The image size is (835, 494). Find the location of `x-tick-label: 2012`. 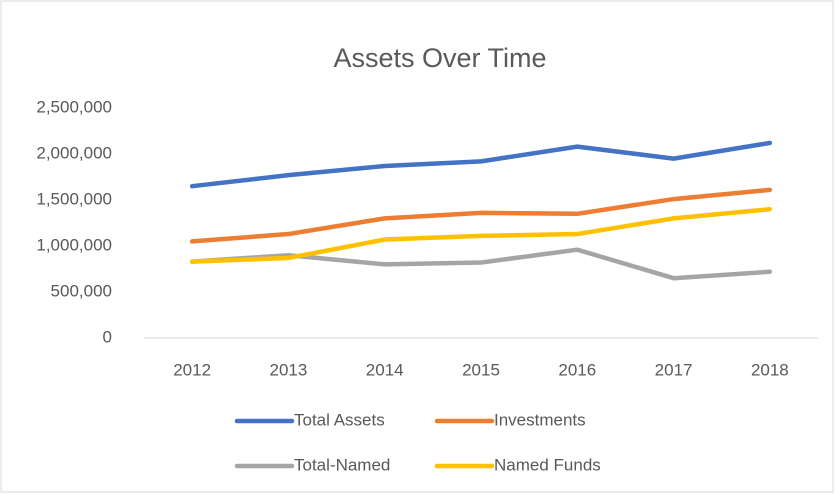

x-tick-label: 2012 is located at coordinates (192, 369).